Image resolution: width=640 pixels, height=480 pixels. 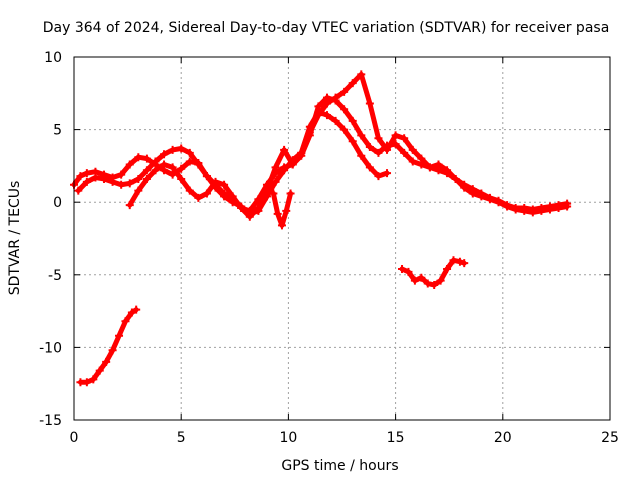 What do you see at coordinates (433, 272) in the screenshot?
I see `series-track-lower-right` at bounding box center [433, 272].